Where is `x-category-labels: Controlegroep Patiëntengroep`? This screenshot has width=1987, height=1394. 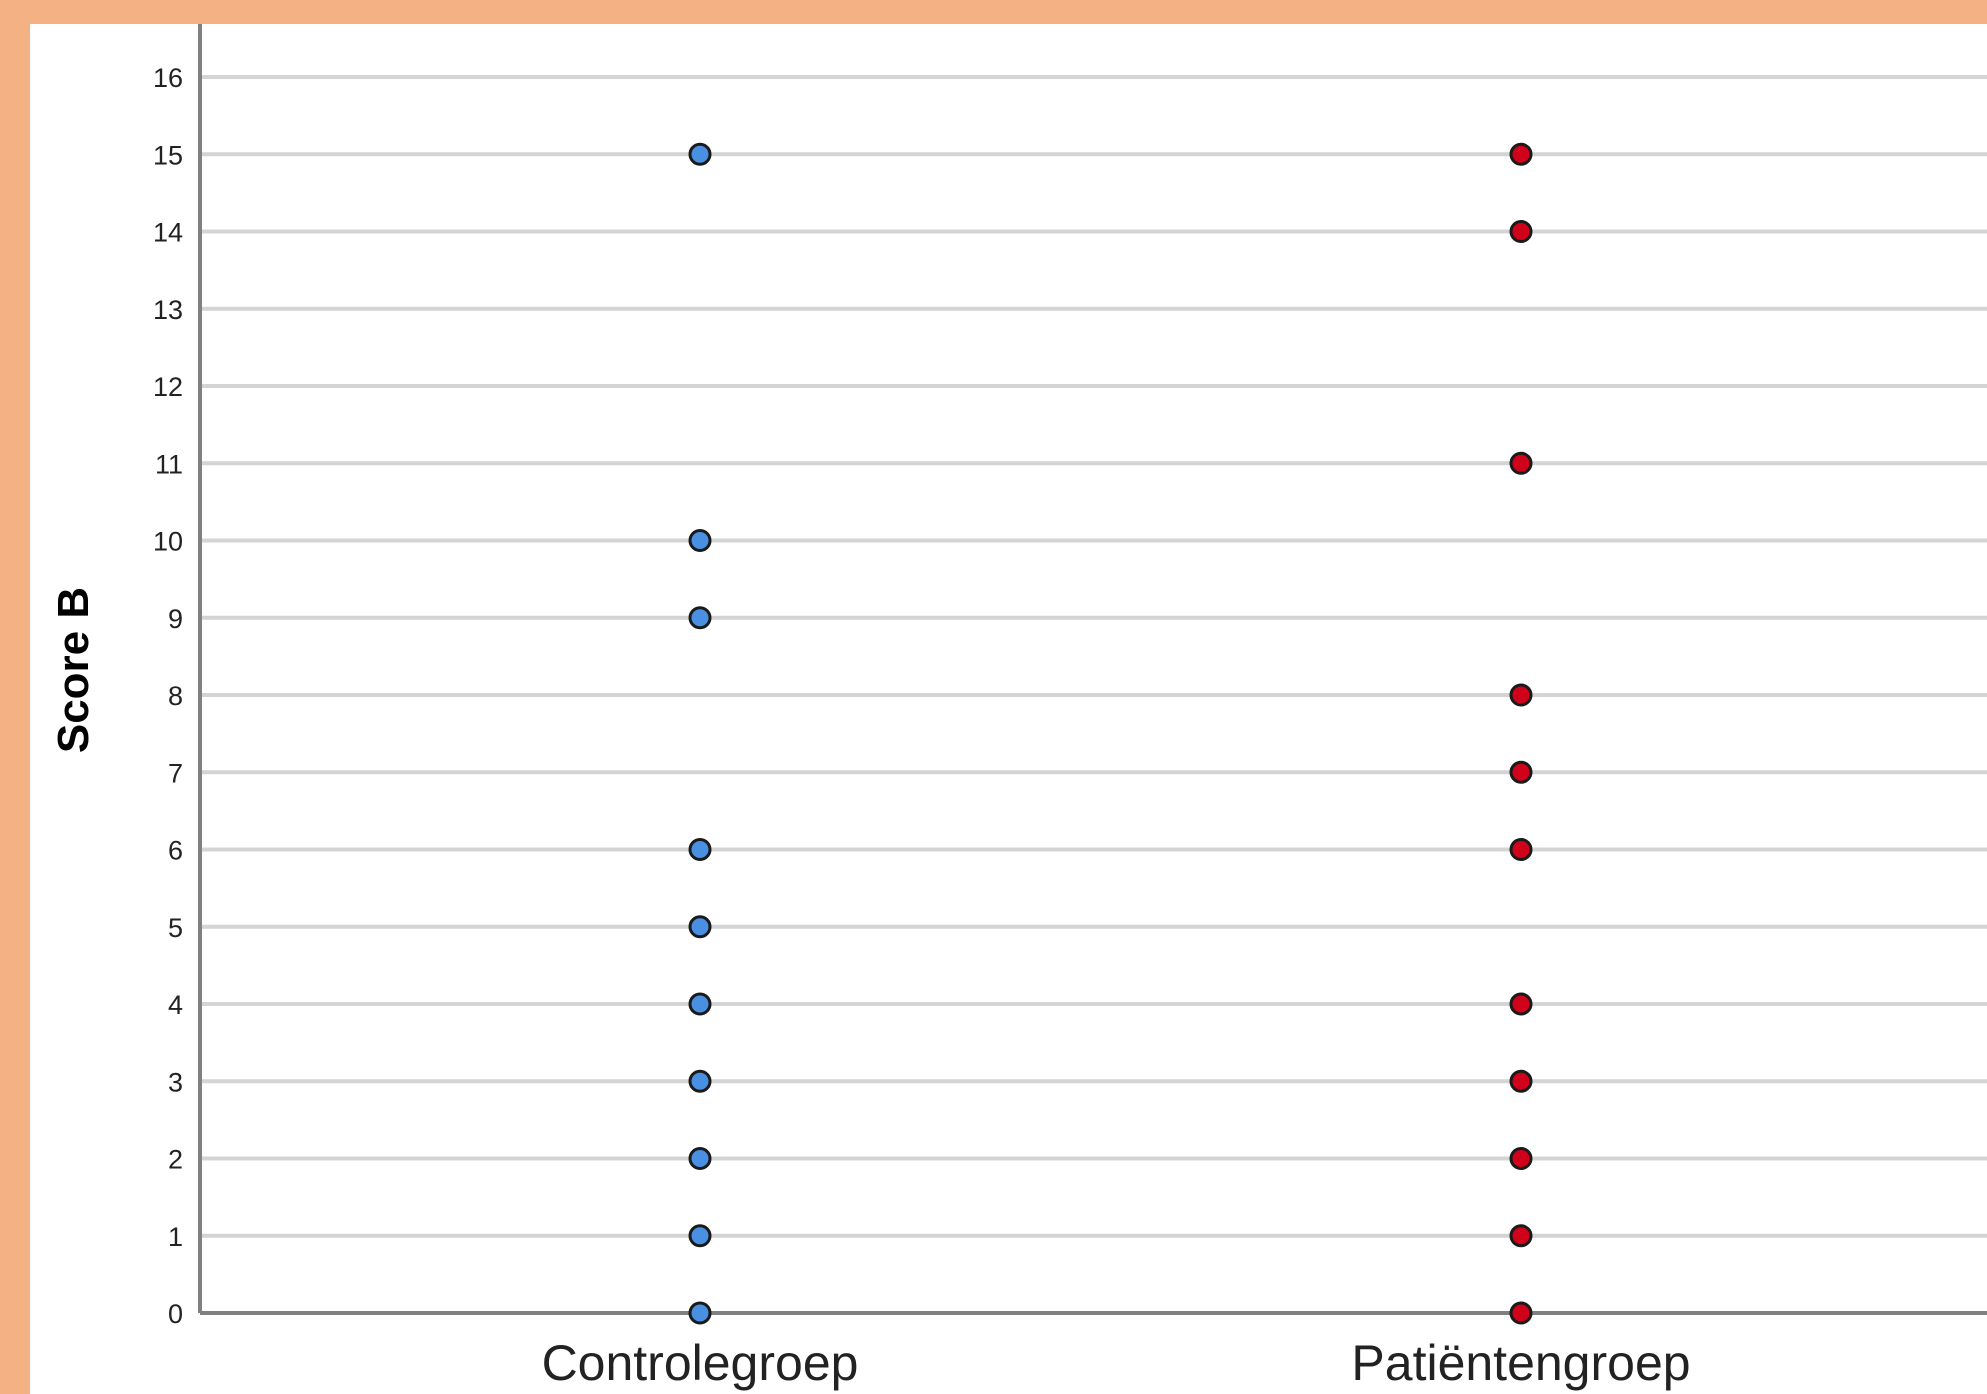 x-category-labels: Controlegroep Patiëntengroep is located at coordinates (1116, 1363).